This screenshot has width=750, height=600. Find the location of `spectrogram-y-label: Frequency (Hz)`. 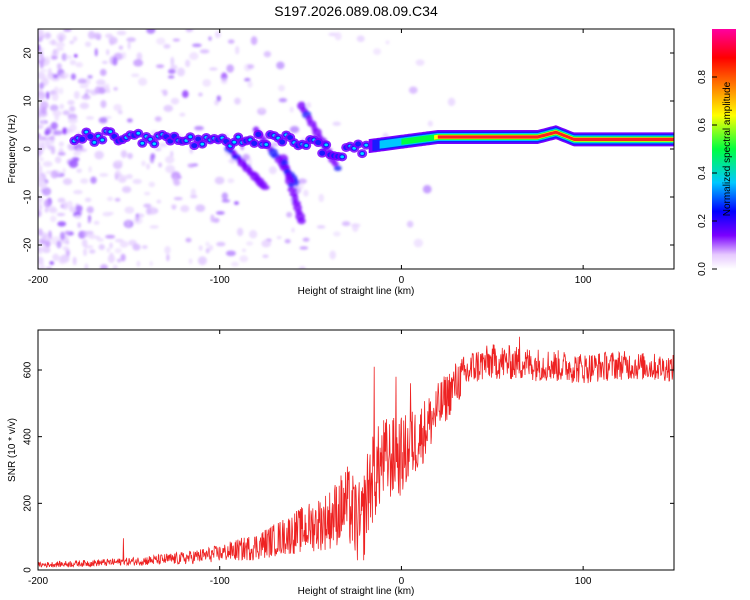

spectrogram-y-label: Frequency (Hz) is located at coordinates (12, 149).